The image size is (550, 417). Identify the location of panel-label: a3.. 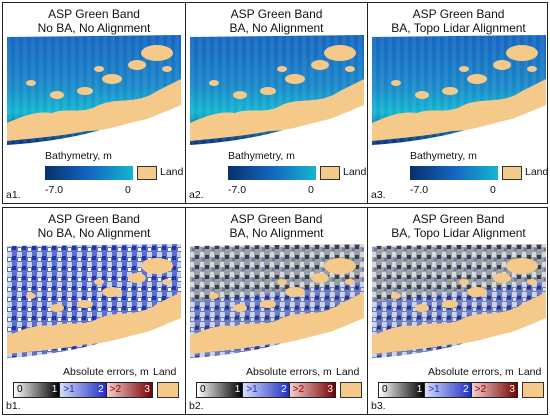
(378, 195).